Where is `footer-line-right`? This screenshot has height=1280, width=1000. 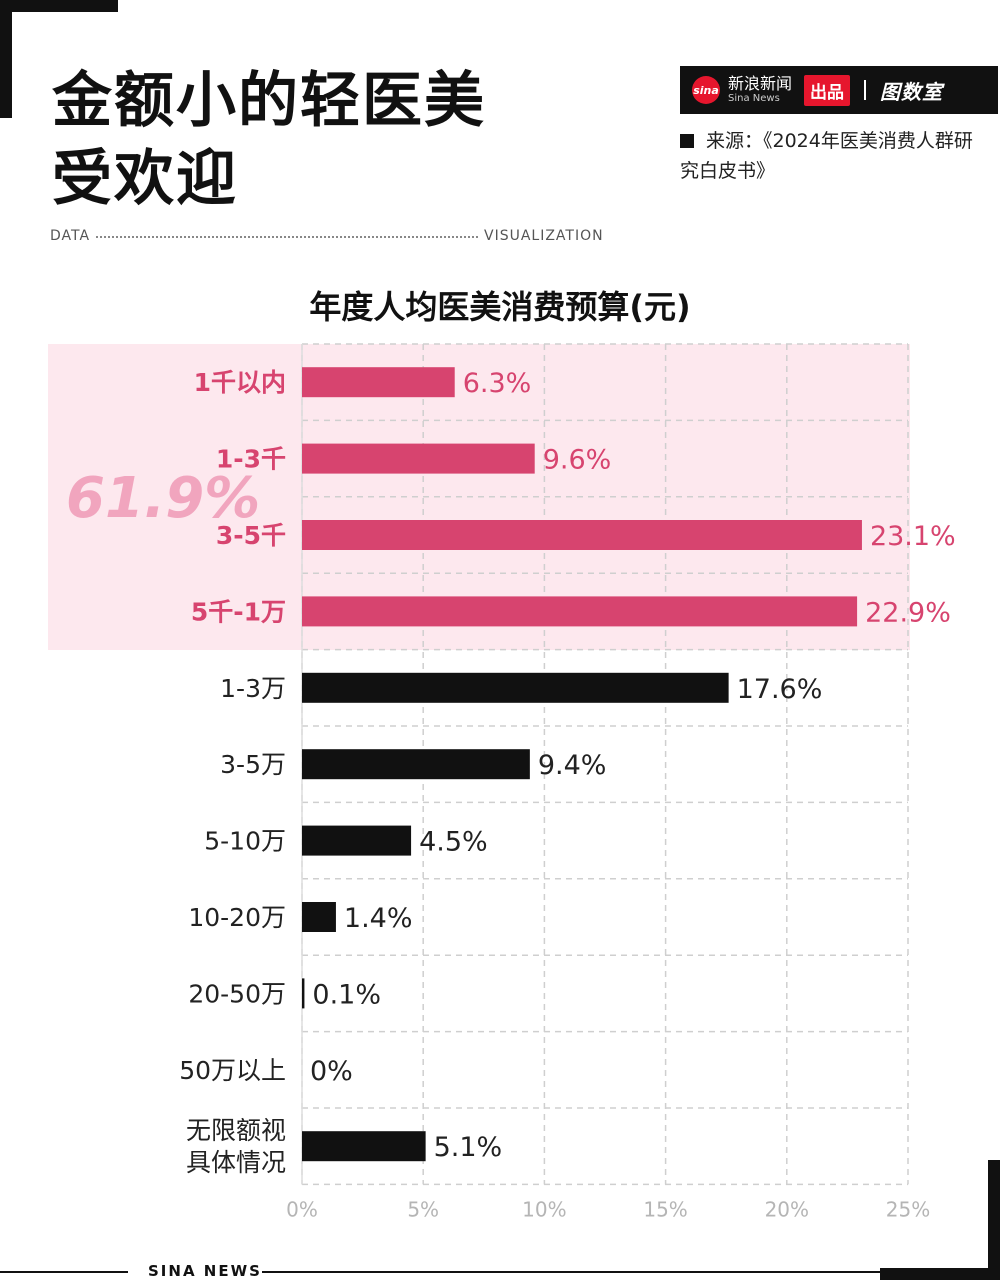
footer-line-right is located at coordinates (572, 1272).